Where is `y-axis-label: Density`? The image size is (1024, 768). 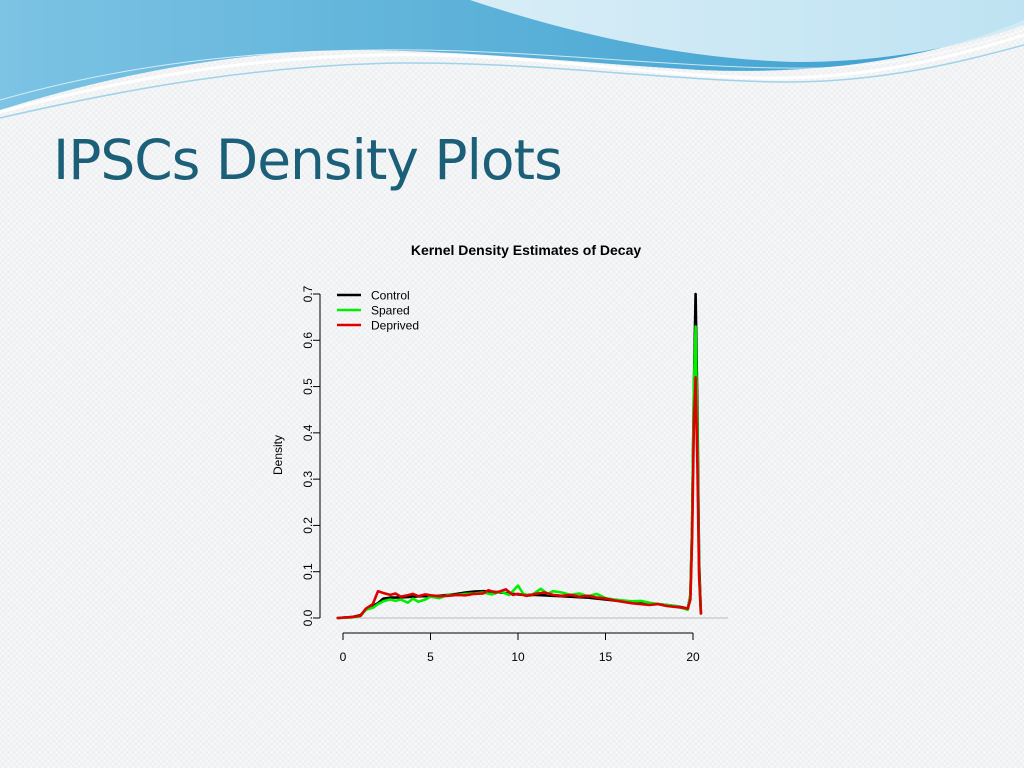
y-axis-label: Density is located at coordinates (278, 455).